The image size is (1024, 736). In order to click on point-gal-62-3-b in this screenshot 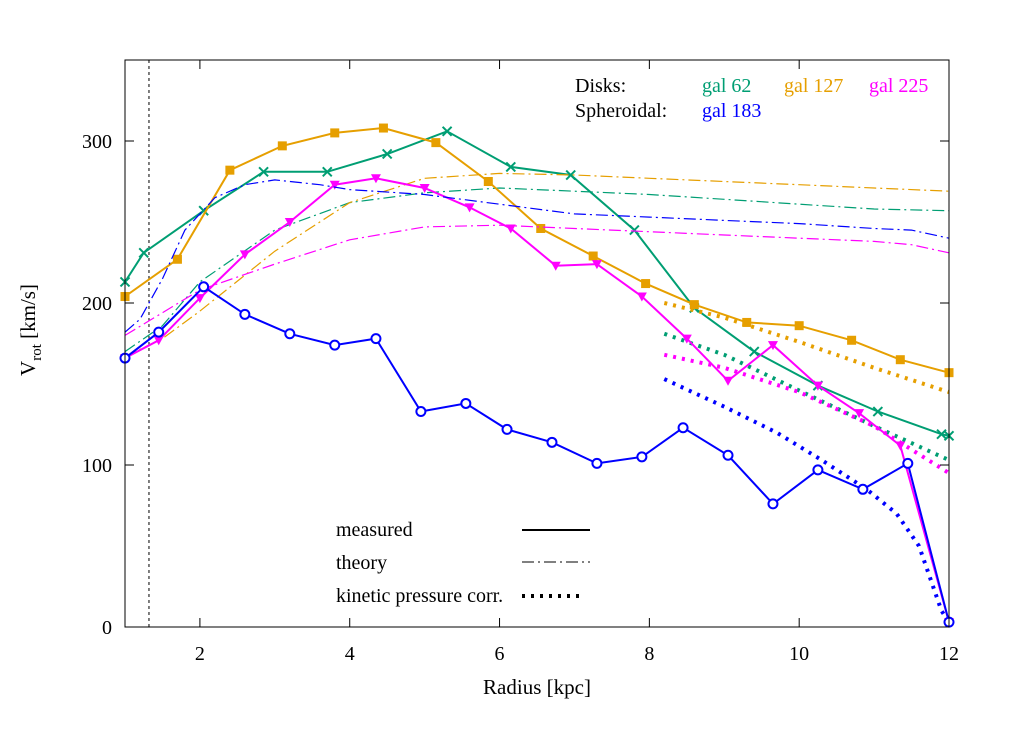, I will do `click(263, 171)`.